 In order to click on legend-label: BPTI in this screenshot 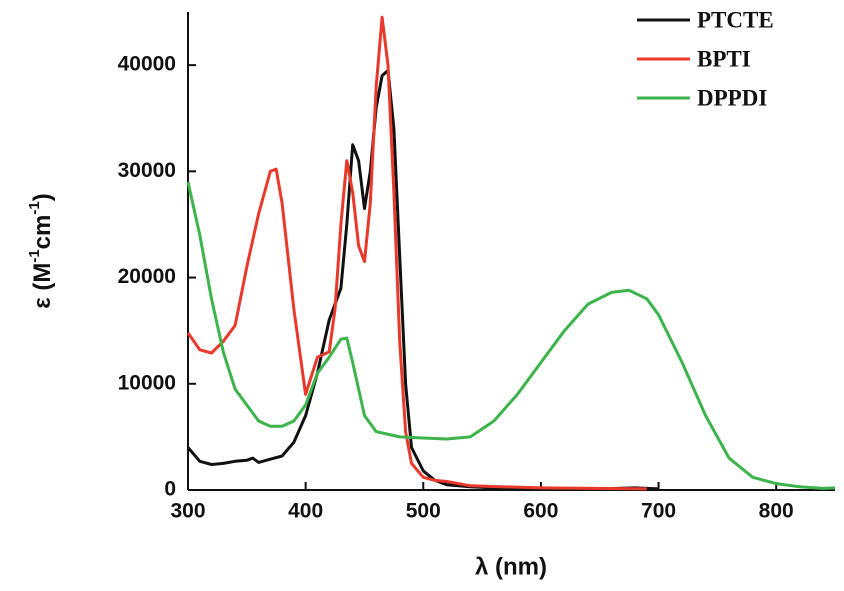, I will do `click(724, 58)`.